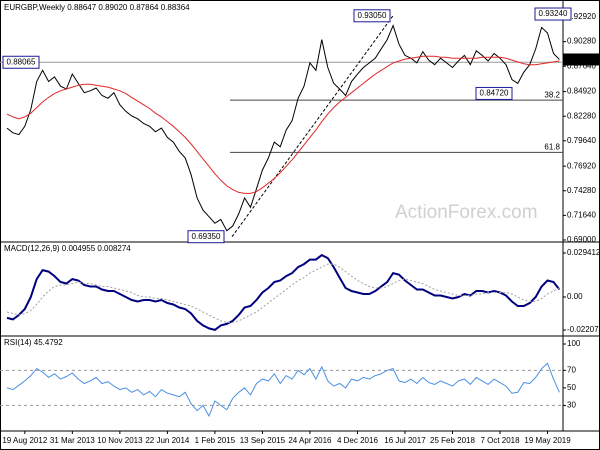 This screenshot has height=450, width=600. I want to click on x-tick-label: 31 Mar 2013, so click(72, 440).